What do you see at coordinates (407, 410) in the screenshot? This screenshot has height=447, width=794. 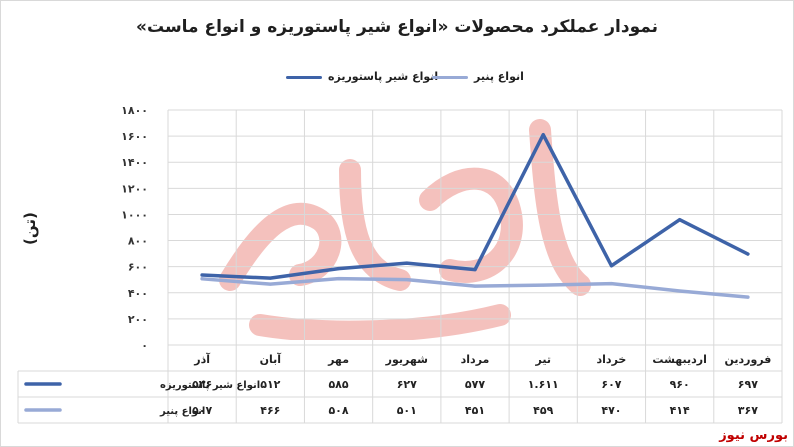 I see `data-label: ۵۰۱` at bounding box center [407, 410].